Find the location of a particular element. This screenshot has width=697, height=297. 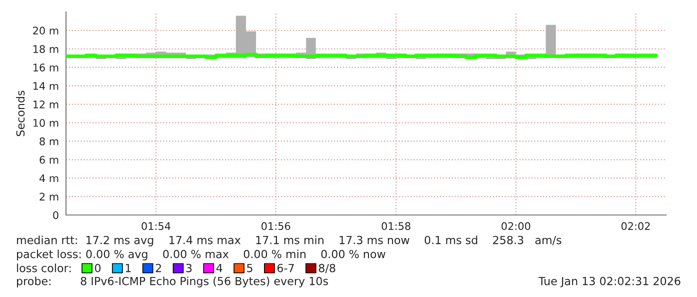

y-tick-label: 12 m is located at coordinates (45, 104).